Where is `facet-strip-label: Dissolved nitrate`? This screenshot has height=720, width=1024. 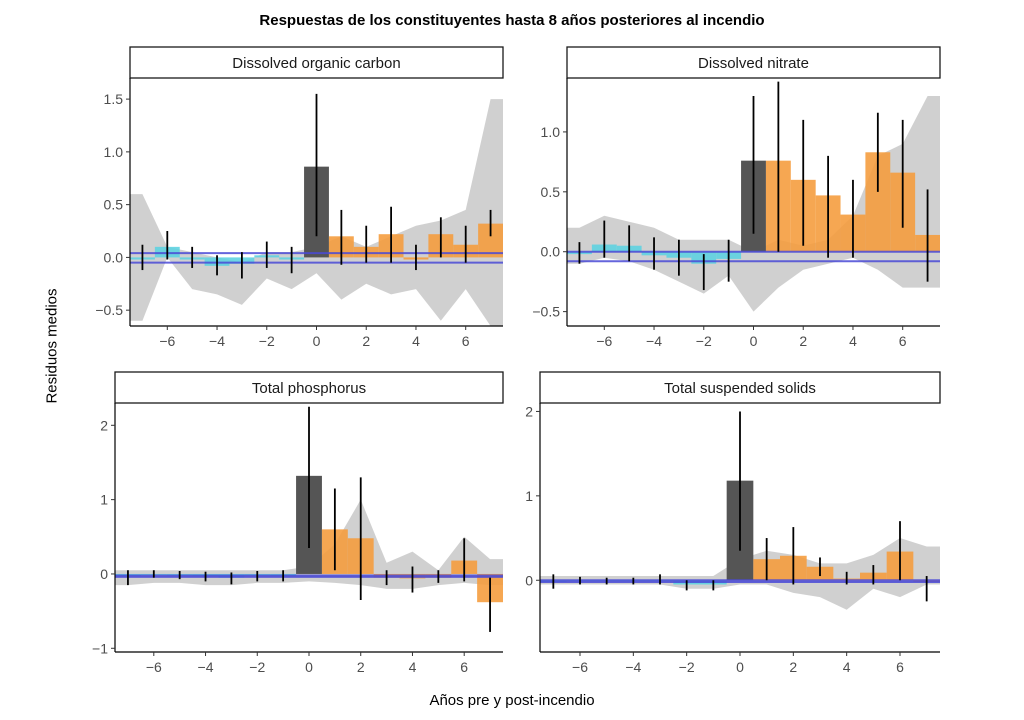
facet-strip-label: Dissolved nitrate is located at coordinates (753, 63).